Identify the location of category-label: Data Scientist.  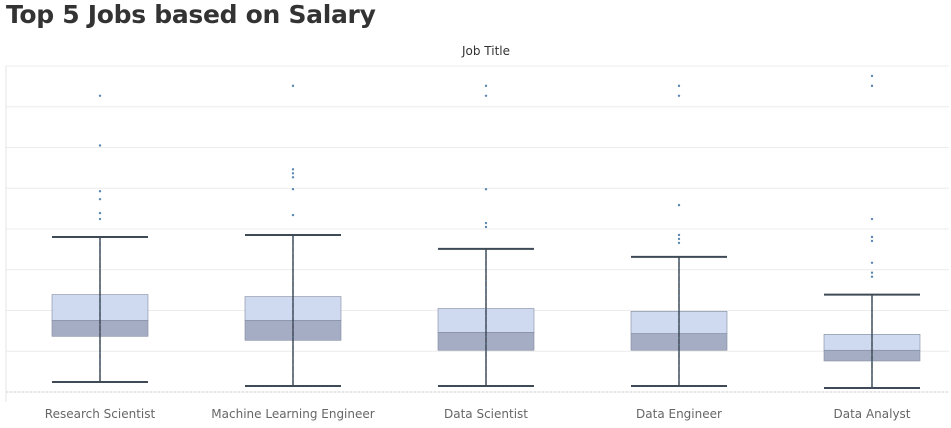
(486, 414).